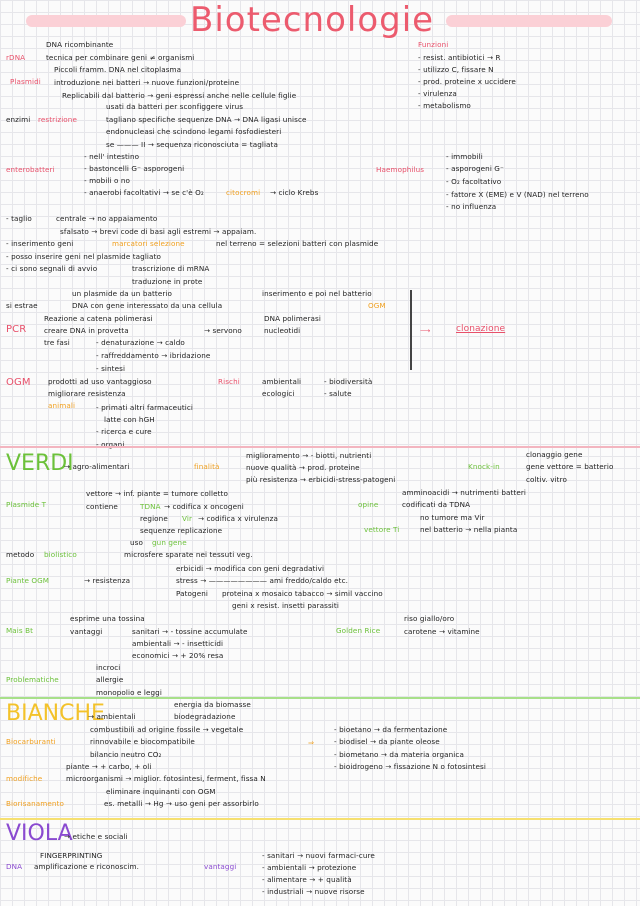 This screenshot has width=640, height=906. What do you see at coordinates (14, 866) in the screenshot?
I see `dna-viola-label: DNA` at bounding box center [14, 866].